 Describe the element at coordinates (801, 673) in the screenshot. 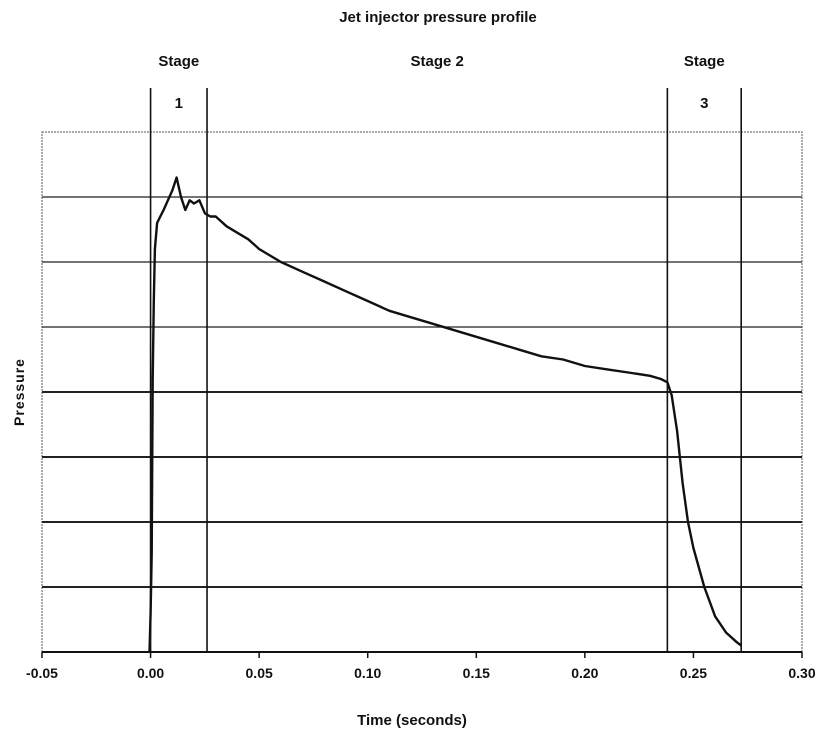

I see `x-tick-label-8: 0.30` at that location.